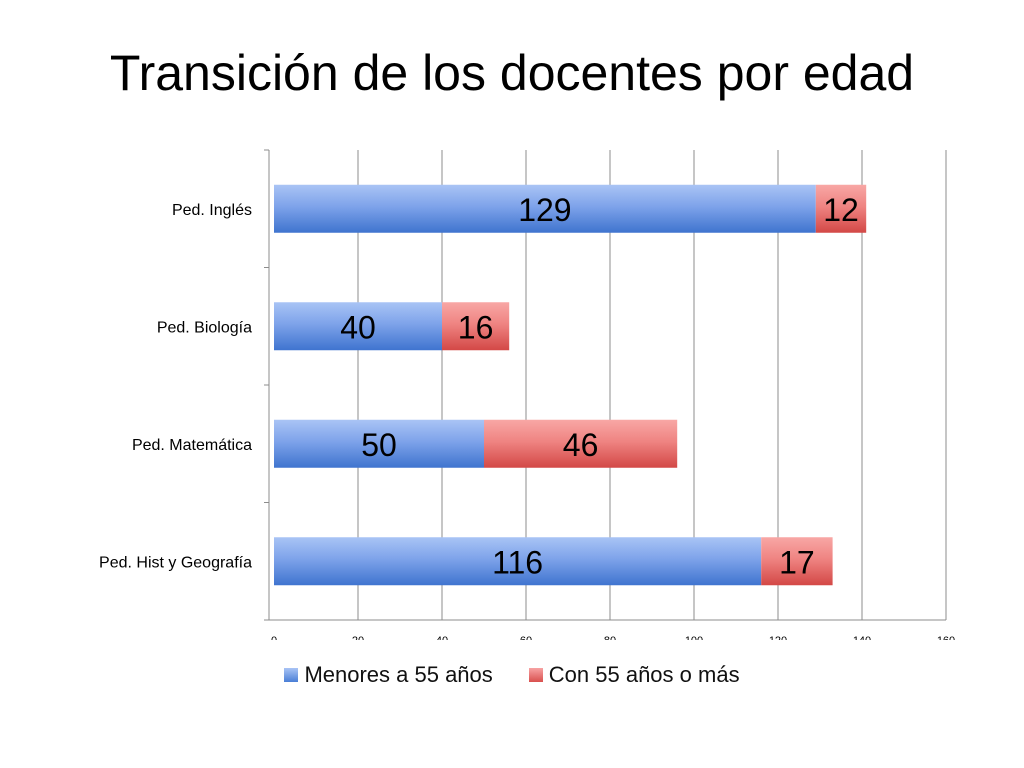 The image size is (1024, 768). Describe the element at coordinates (358, 637) in the screenshot. I see `x-tick-label: 20` at that location.